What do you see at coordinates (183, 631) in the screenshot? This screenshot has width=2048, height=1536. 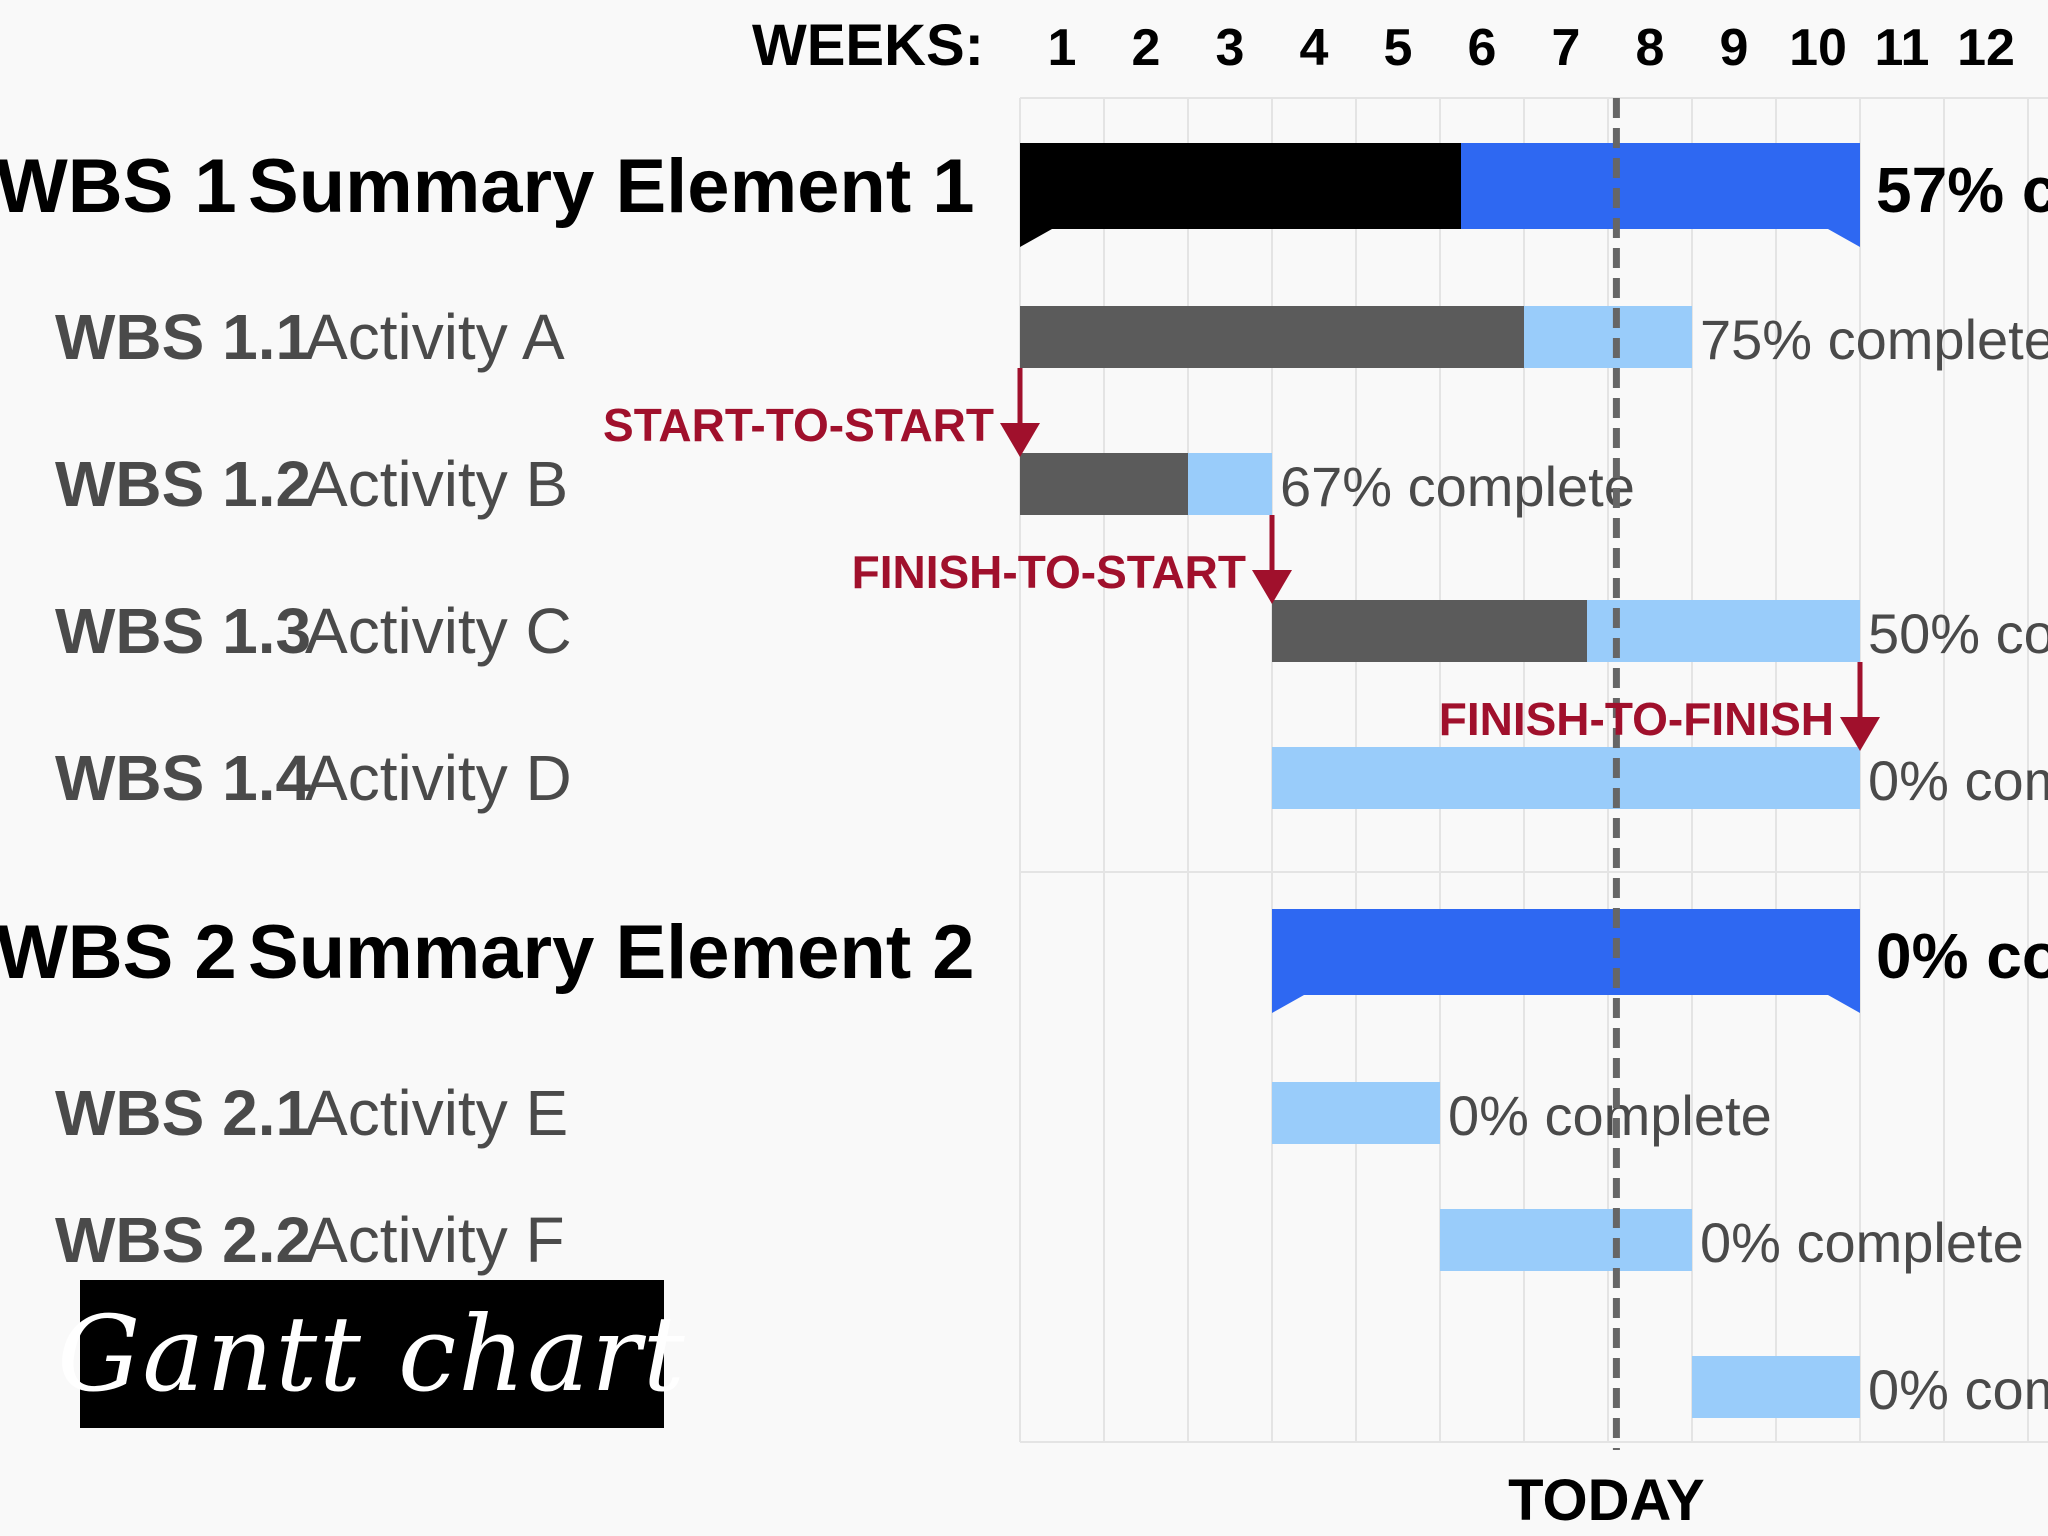 I see `row-id-label: WBS 1.3` at bounding box center [183, 631].